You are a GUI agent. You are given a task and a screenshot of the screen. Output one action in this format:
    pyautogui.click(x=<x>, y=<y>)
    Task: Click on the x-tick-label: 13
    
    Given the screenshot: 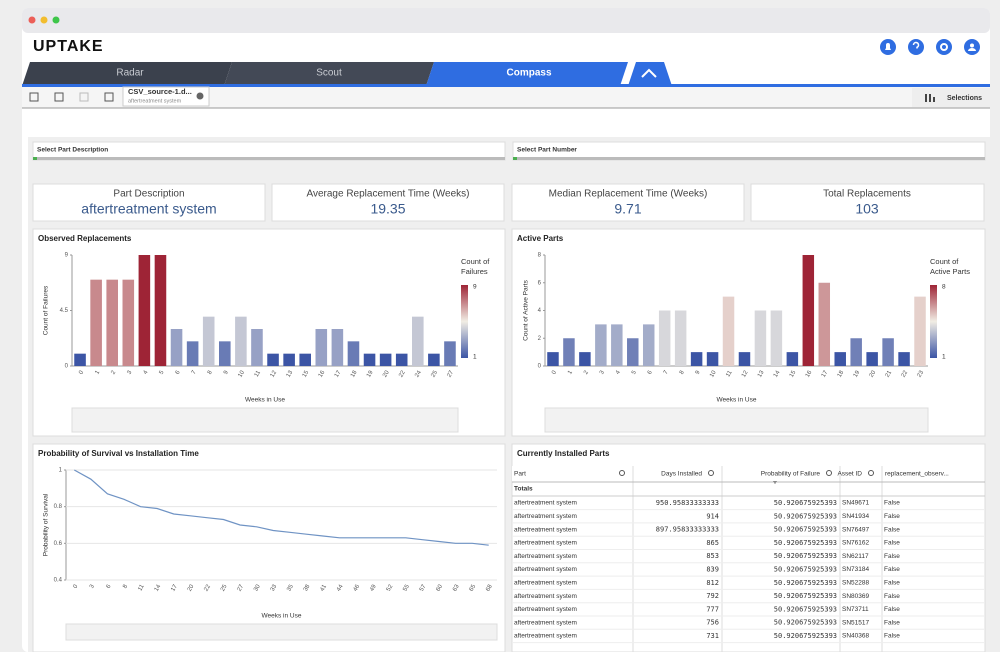 What is the action you would take?
    pyautogui.click(x=761, y=373)
    